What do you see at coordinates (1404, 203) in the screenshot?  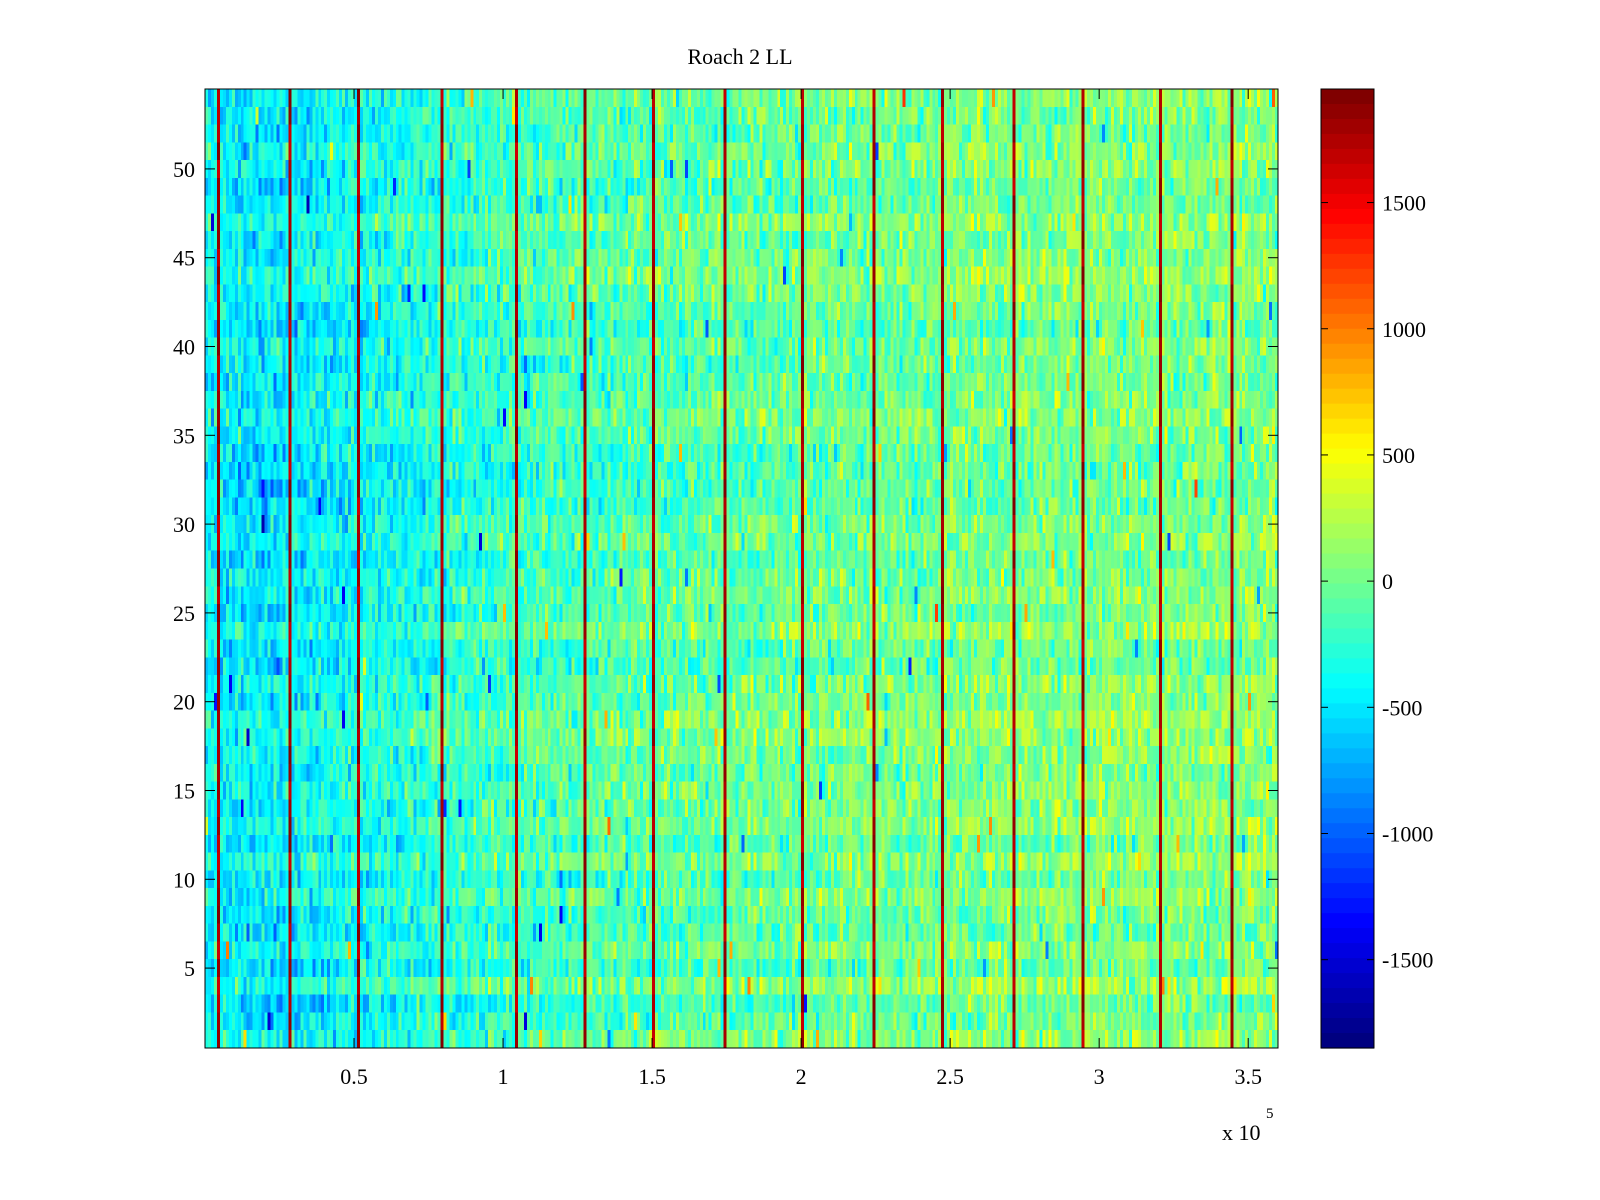 I see `colorbar-tick-label: 1500` at bounding box center [1404, 203].